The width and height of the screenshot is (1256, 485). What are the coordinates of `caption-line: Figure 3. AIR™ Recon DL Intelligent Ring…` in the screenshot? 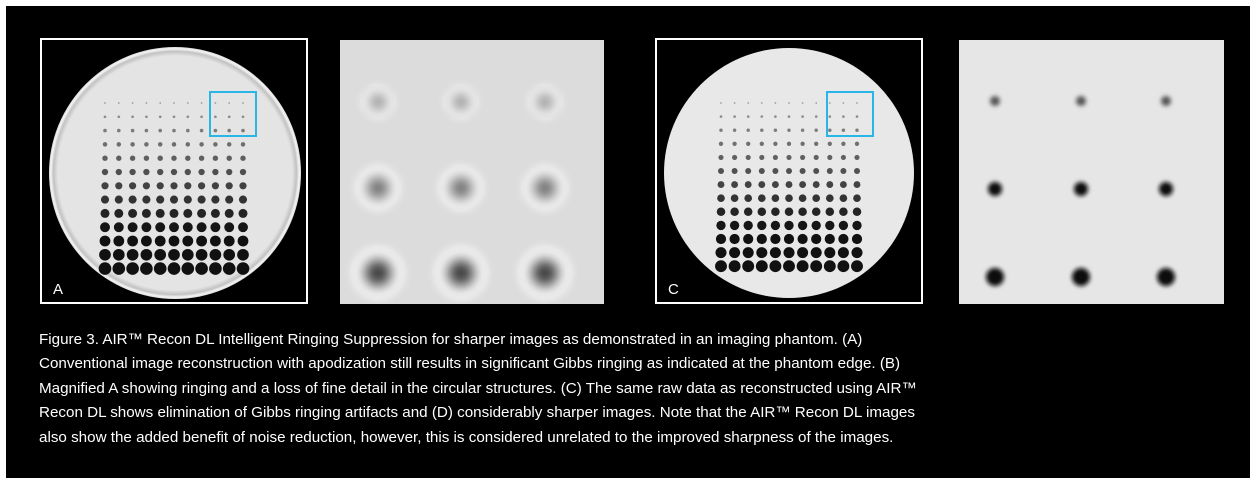 It's located at (451, 339).